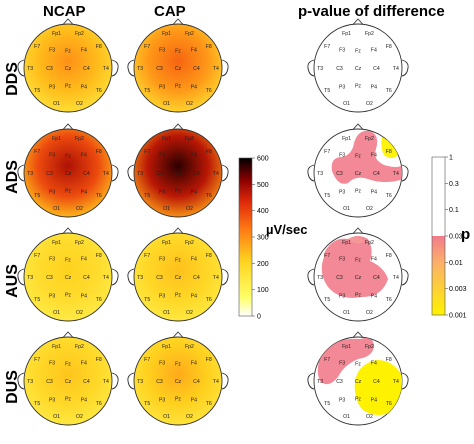 This screenshot has height=444, width=474. Describe the element at coordinates (466, 234) in the screenshot. I see `p-colorbar-label: p` at that location.